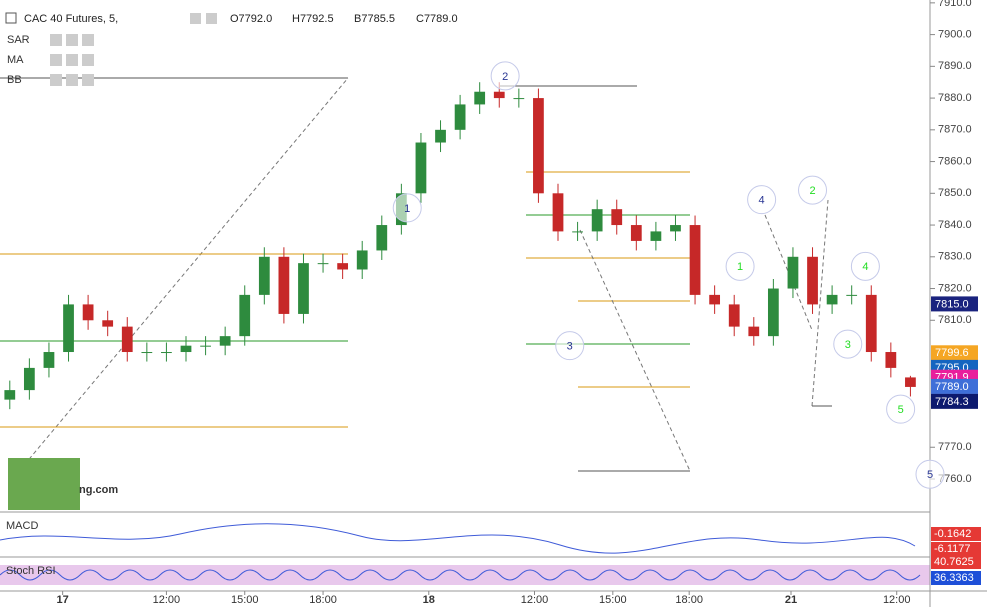 The height and width of the screenshot is (607, 987). I want to click on panel-label: 40.7625, so click(954, 562).